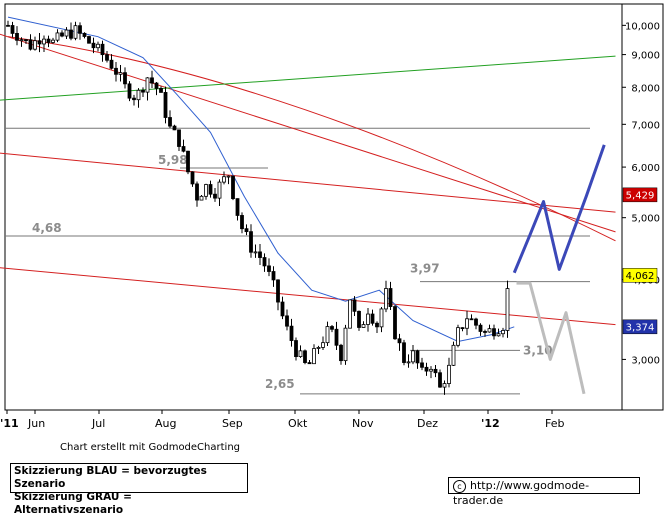 The height and width of the screenshot is (517, 667). I want to click on chart-credit: Chart erstellt mit GodmodeCharting, so click(150, 447).